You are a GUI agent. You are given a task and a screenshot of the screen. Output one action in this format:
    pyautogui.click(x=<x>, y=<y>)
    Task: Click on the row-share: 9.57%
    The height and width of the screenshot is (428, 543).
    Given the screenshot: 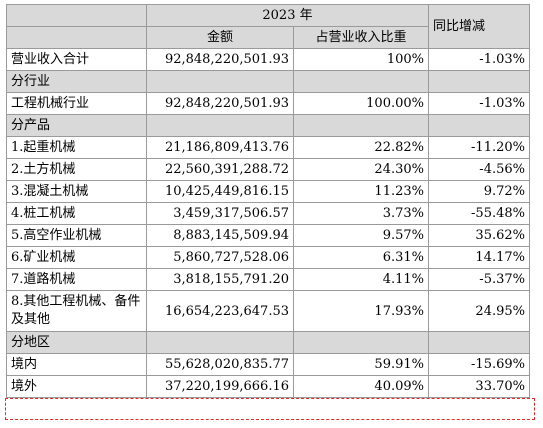 What is the action you would take?
    pyautogui.click(x=361, y=235)
    